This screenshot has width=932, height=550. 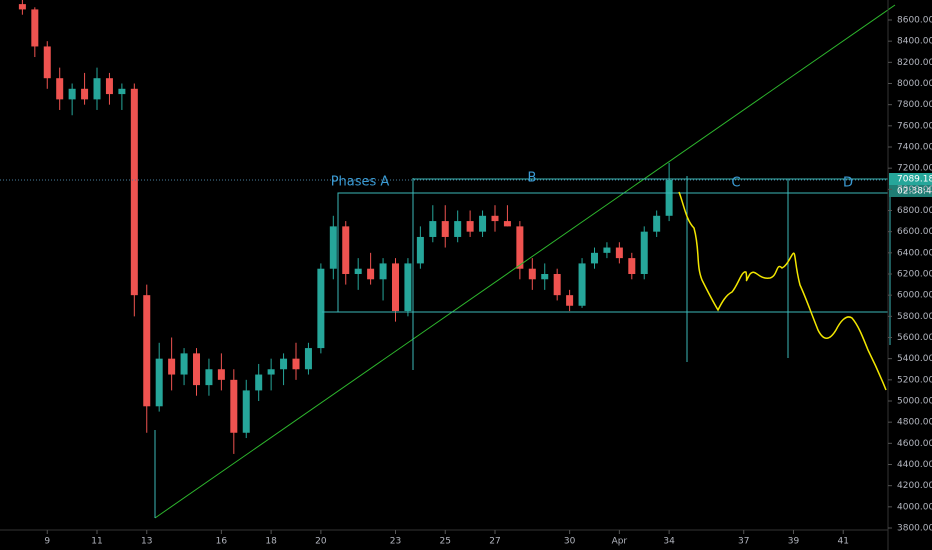 What do you see at coordinates (96, 542) in the screenshot?
I see `x-tick-label: 11` at bounding box center [96, 542].